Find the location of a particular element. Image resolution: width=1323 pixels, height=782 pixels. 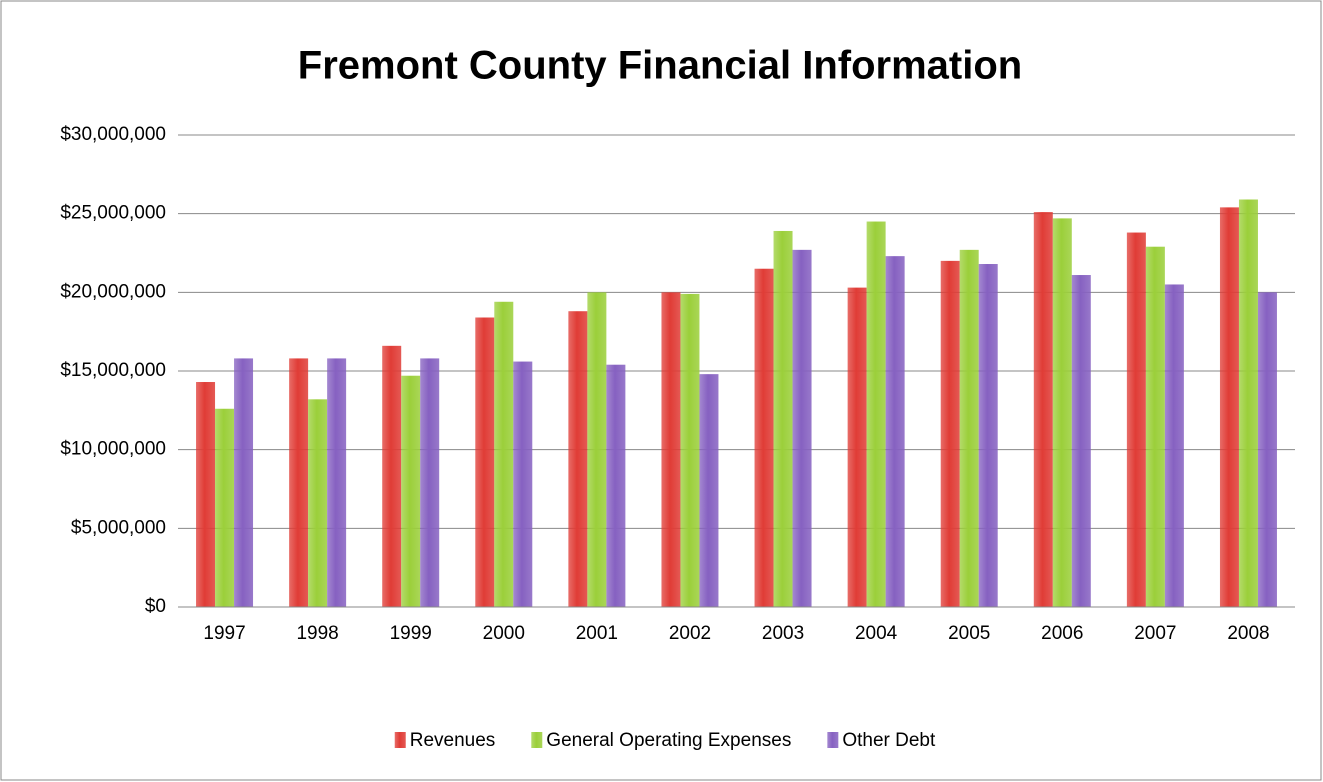

x-tick-label: 2006 is located at coordinates (1062, 633).